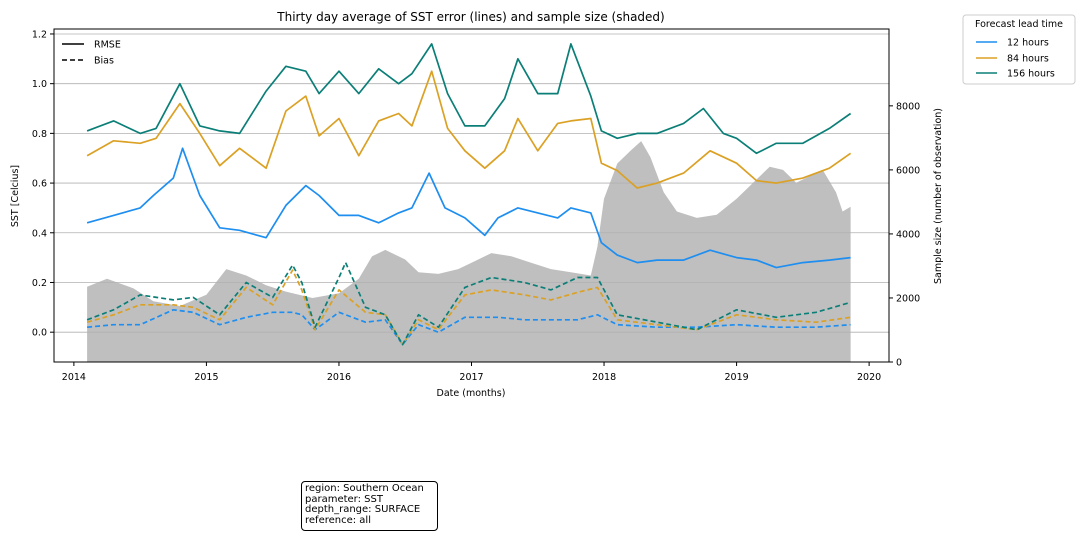  What do you see at coordinates (39, 184) in the screenshot?
I see `y-tick-label: 0.6` at bounding box center [39, 184].